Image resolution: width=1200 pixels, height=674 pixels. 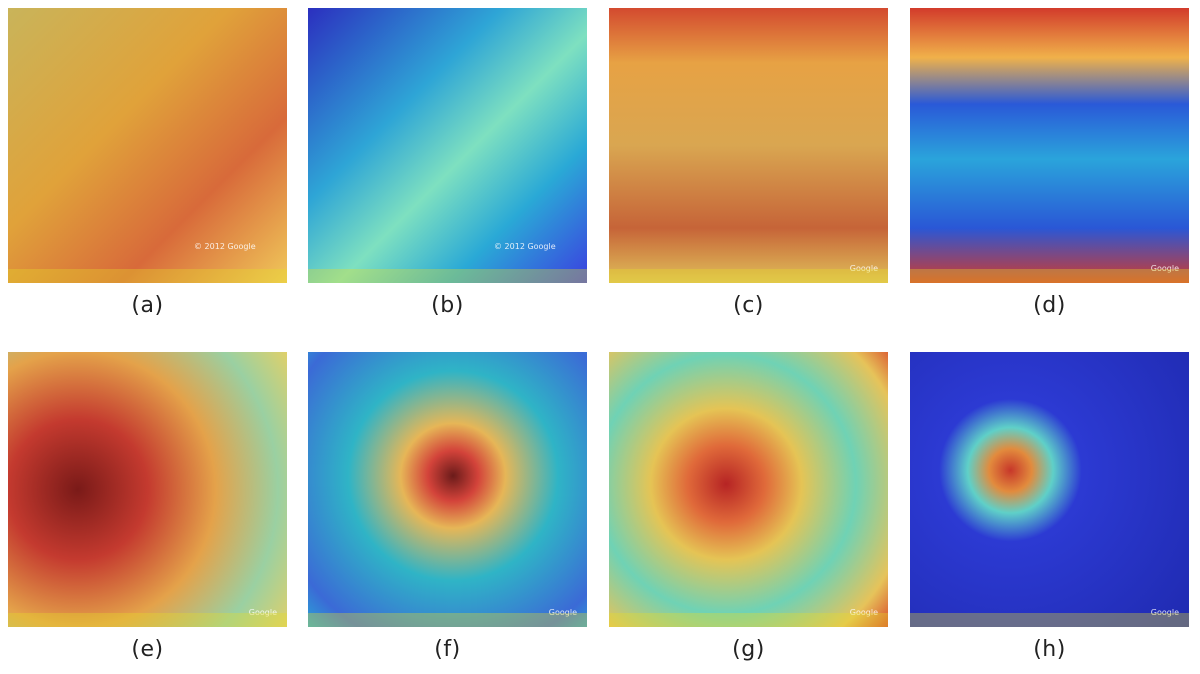 I want to click on heatmap-image-e: Google, so click(x=147, y=489).